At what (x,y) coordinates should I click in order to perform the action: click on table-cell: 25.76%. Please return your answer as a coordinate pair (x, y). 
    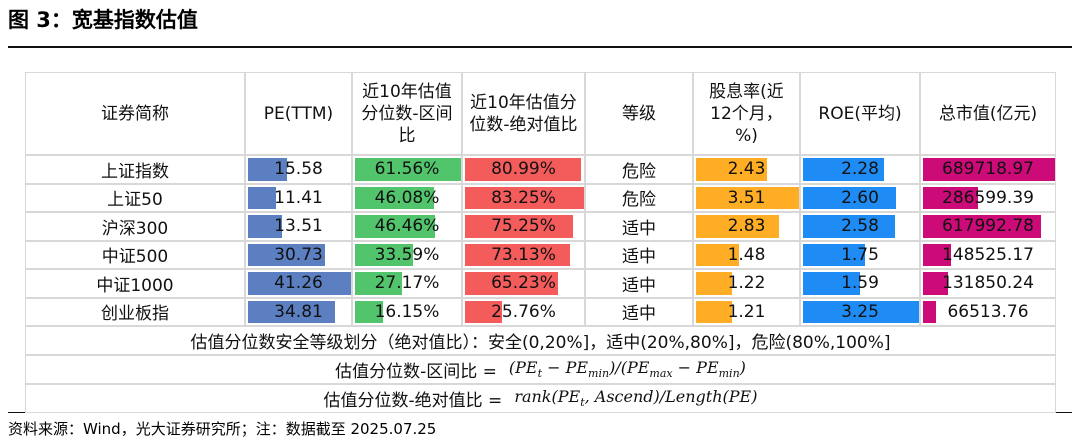
    Looking at the image, I should click on (523, 311).